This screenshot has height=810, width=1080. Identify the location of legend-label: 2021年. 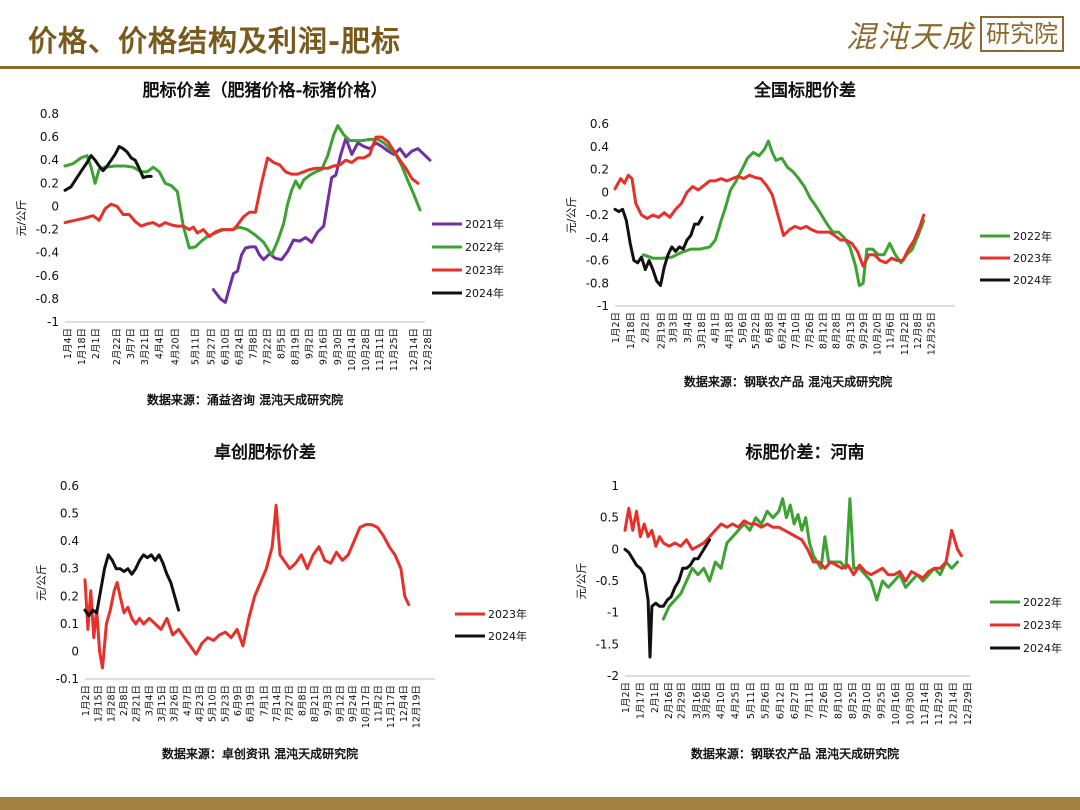
(484, 224).